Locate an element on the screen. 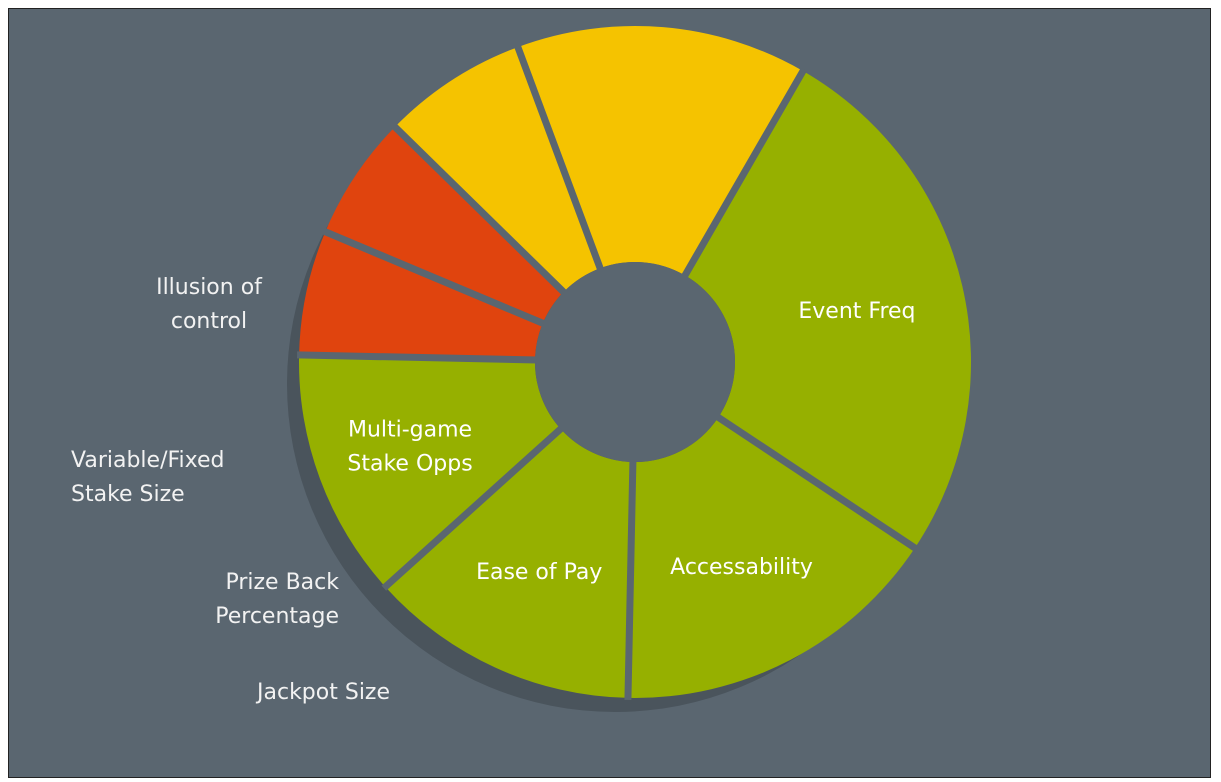 The height and width of the screenshot is (782, 1221). slice-label-multi-game-stake-opps: Multi-game Stake Opps is located at coordinates (409, 447).